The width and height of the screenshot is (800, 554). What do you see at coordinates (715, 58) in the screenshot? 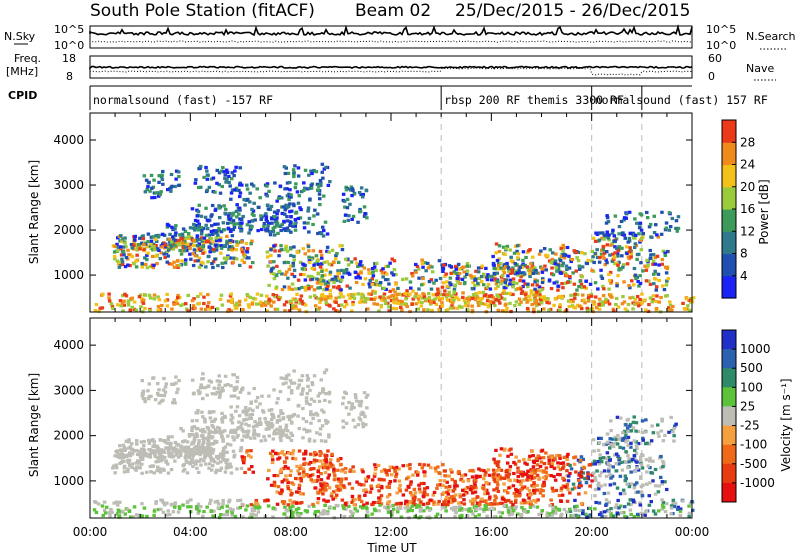
I see `nave-tick-top: 60` at bounding box center [715, 58].